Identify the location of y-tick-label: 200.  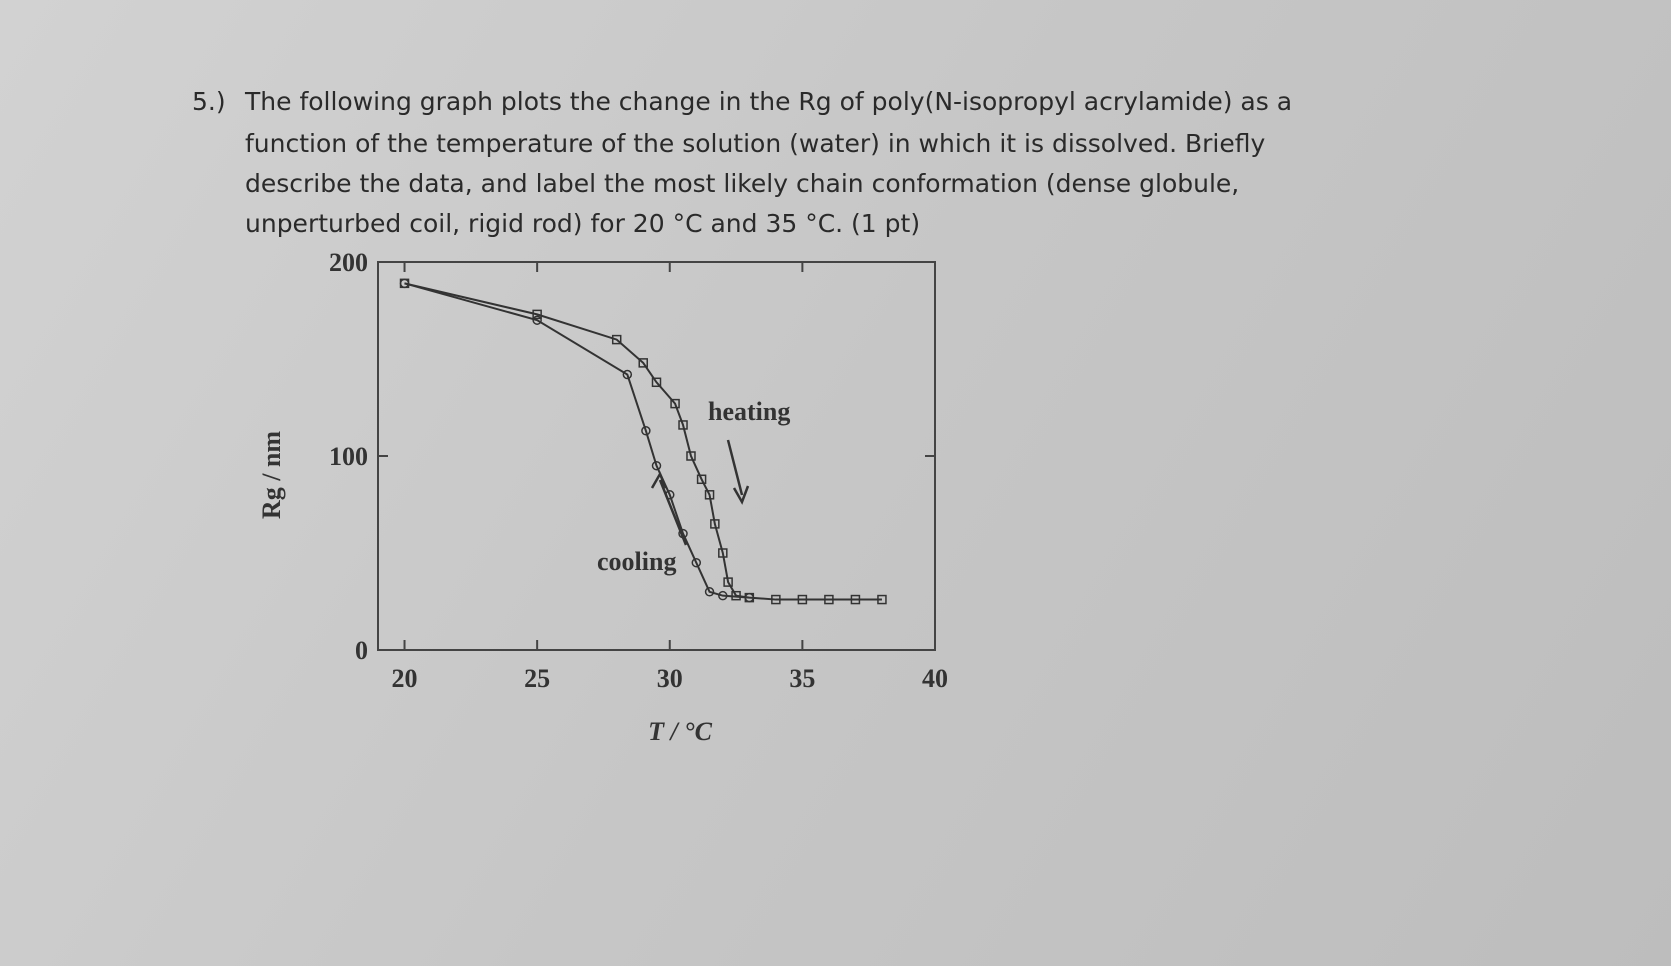
(348, 262).